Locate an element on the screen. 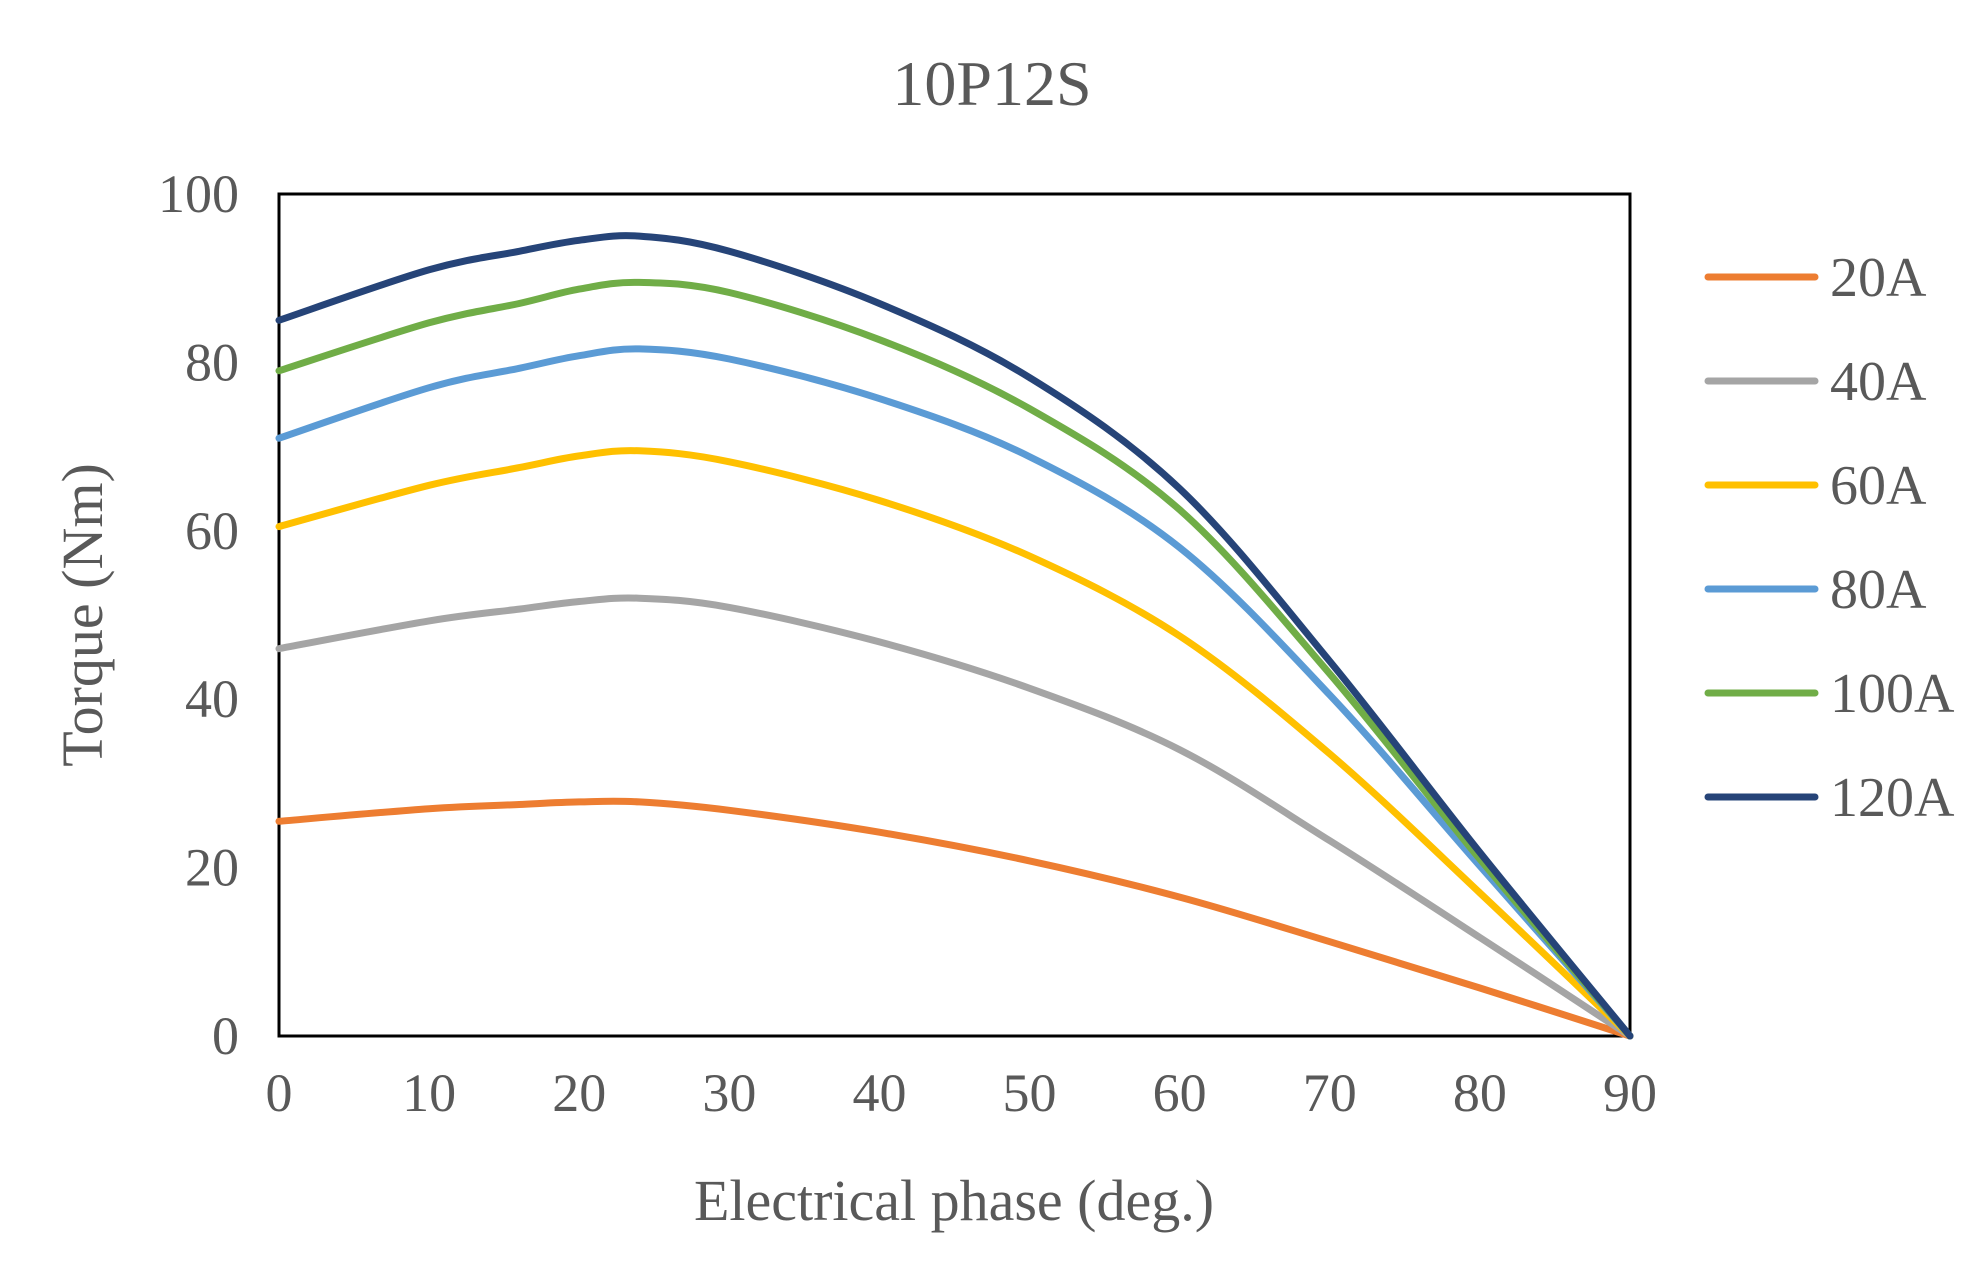 This screenshot has height=1273, width=1984. x-tick-label: 80 is located at coordinates (1480, 1093).